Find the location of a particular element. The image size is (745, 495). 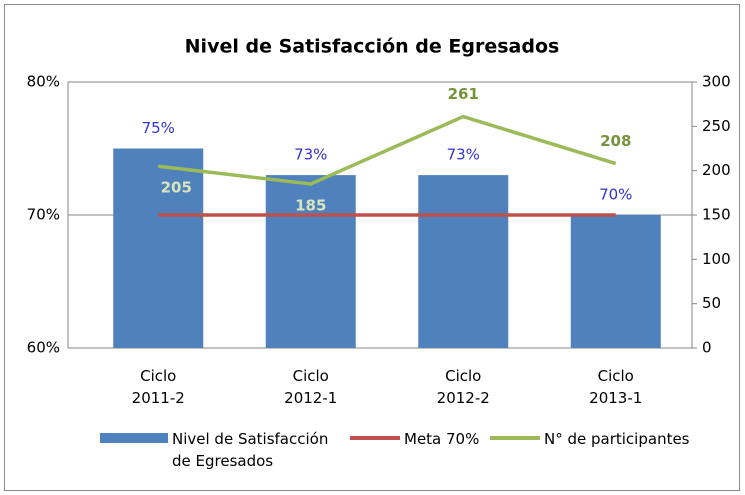

chart-title: Nivel de Satisfacción de Egresados is located at coordinates (372, 47).